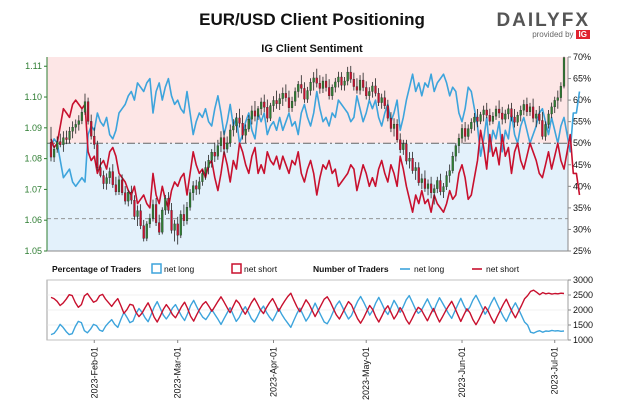 The height and width of the screenshot is (416, 624). I want to click on price-tick-label: 1.11, so click(33, 66).